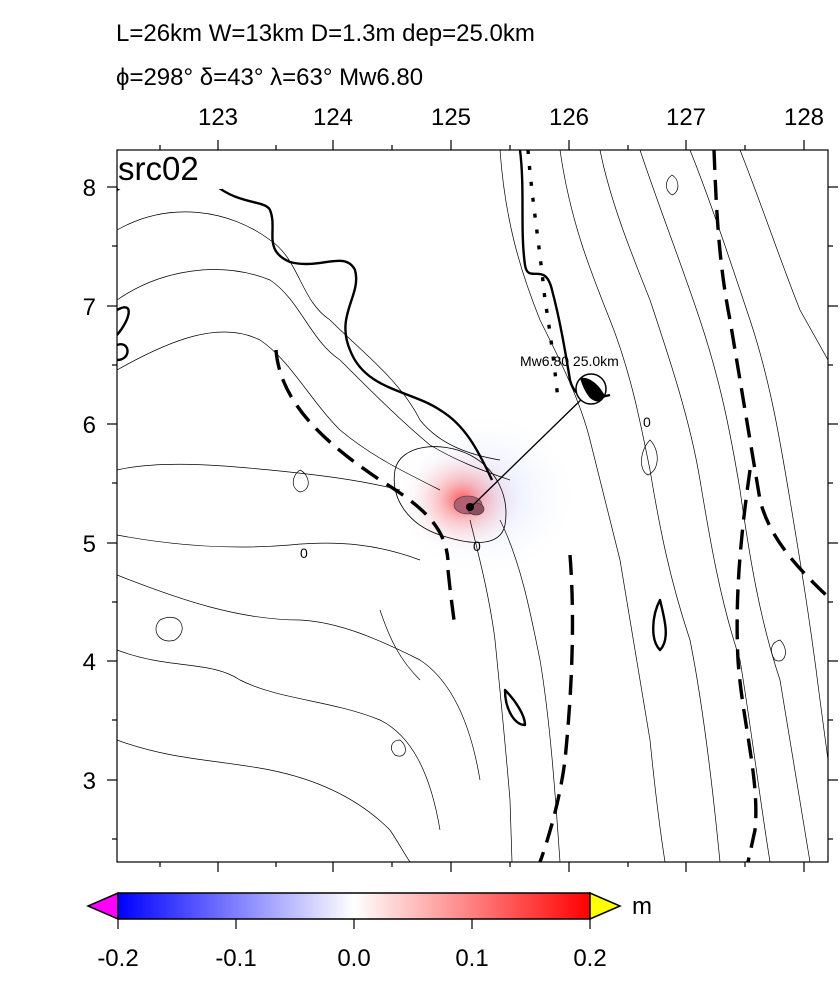 The width and height of the screenshot is (840, 981). I want to click on epicenter-marker, so click(470, 507).